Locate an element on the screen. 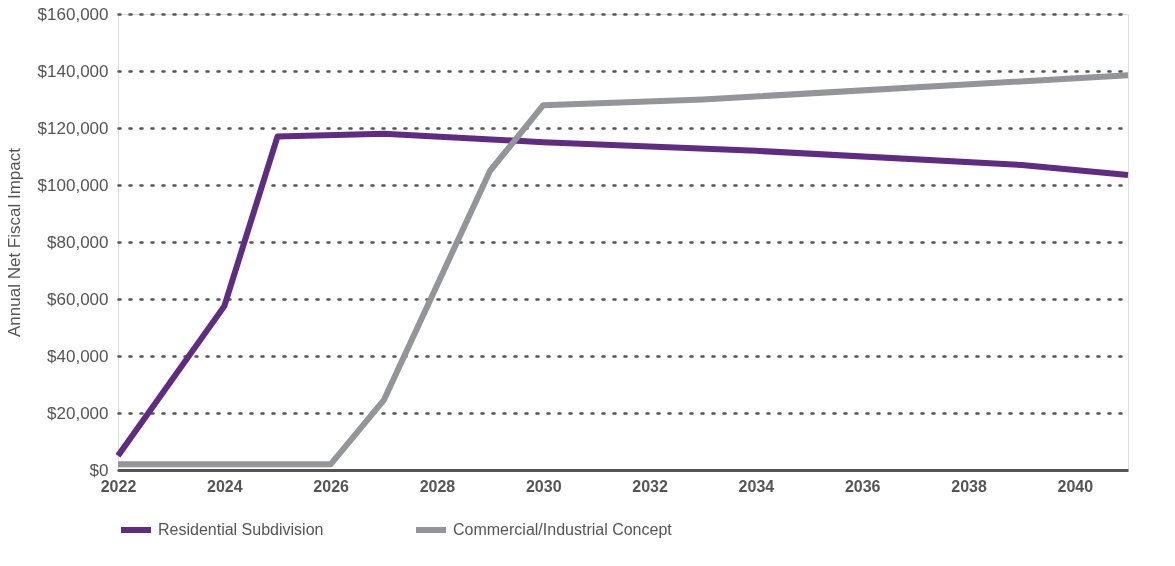 This screenshot has height=566, width=1175. legend-label: Commercial/Industrial Concept is located at coordinates (563, 529).